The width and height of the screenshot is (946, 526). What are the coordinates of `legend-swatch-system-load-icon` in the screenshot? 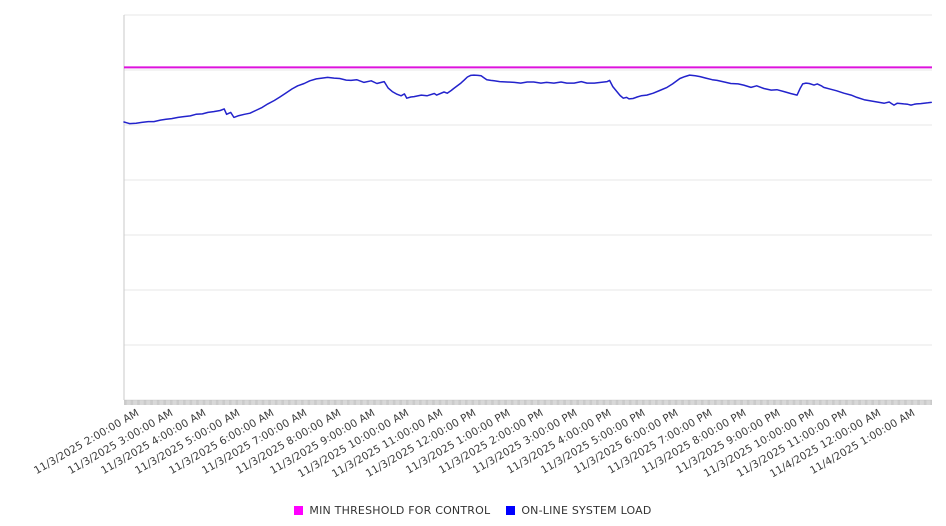 It's located at (511, 510).